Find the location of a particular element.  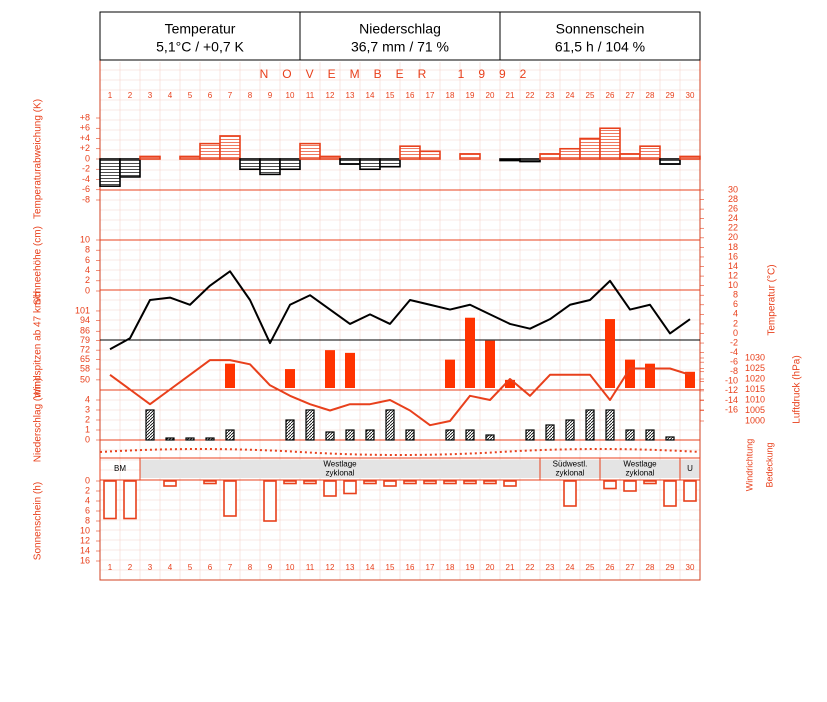

day-label: 25 is located at coordinates (590, 95).